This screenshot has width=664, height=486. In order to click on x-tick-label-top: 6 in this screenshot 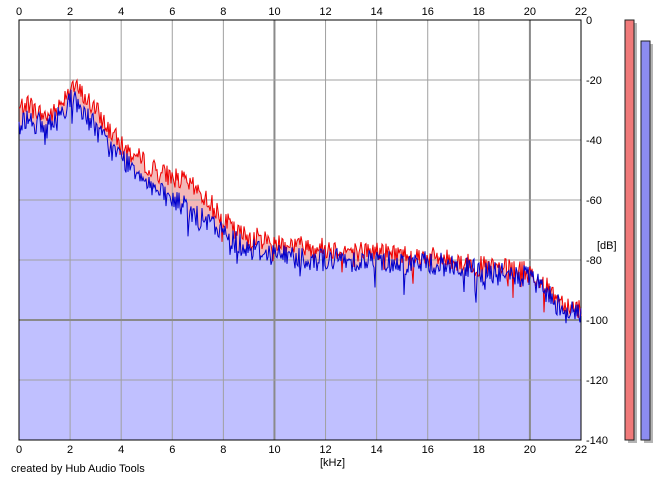, I will do `click(172, 12)`.